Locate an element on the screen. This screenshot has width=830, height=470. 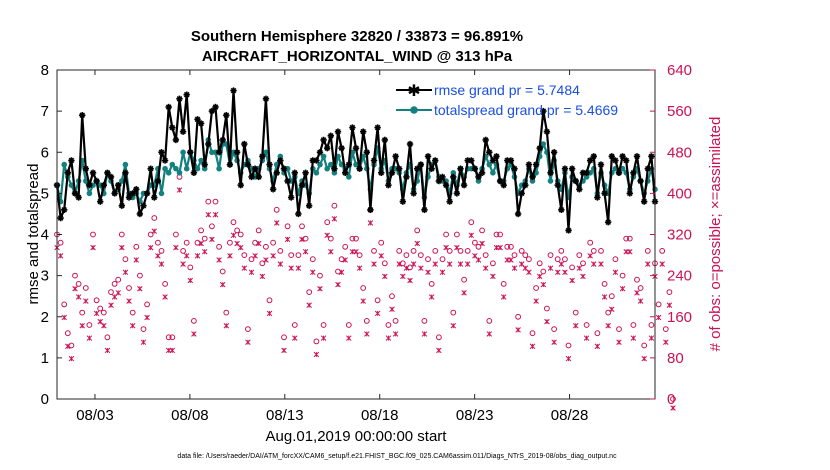
left-tick-label: 1 is located at coordinates (45, 358).